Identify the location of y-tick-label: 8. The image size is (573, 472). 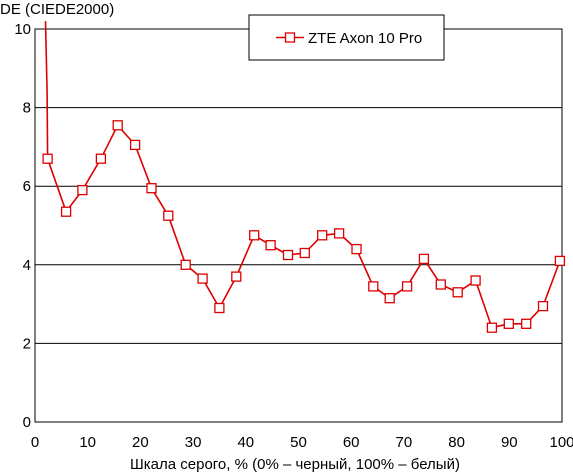
(27, 108).